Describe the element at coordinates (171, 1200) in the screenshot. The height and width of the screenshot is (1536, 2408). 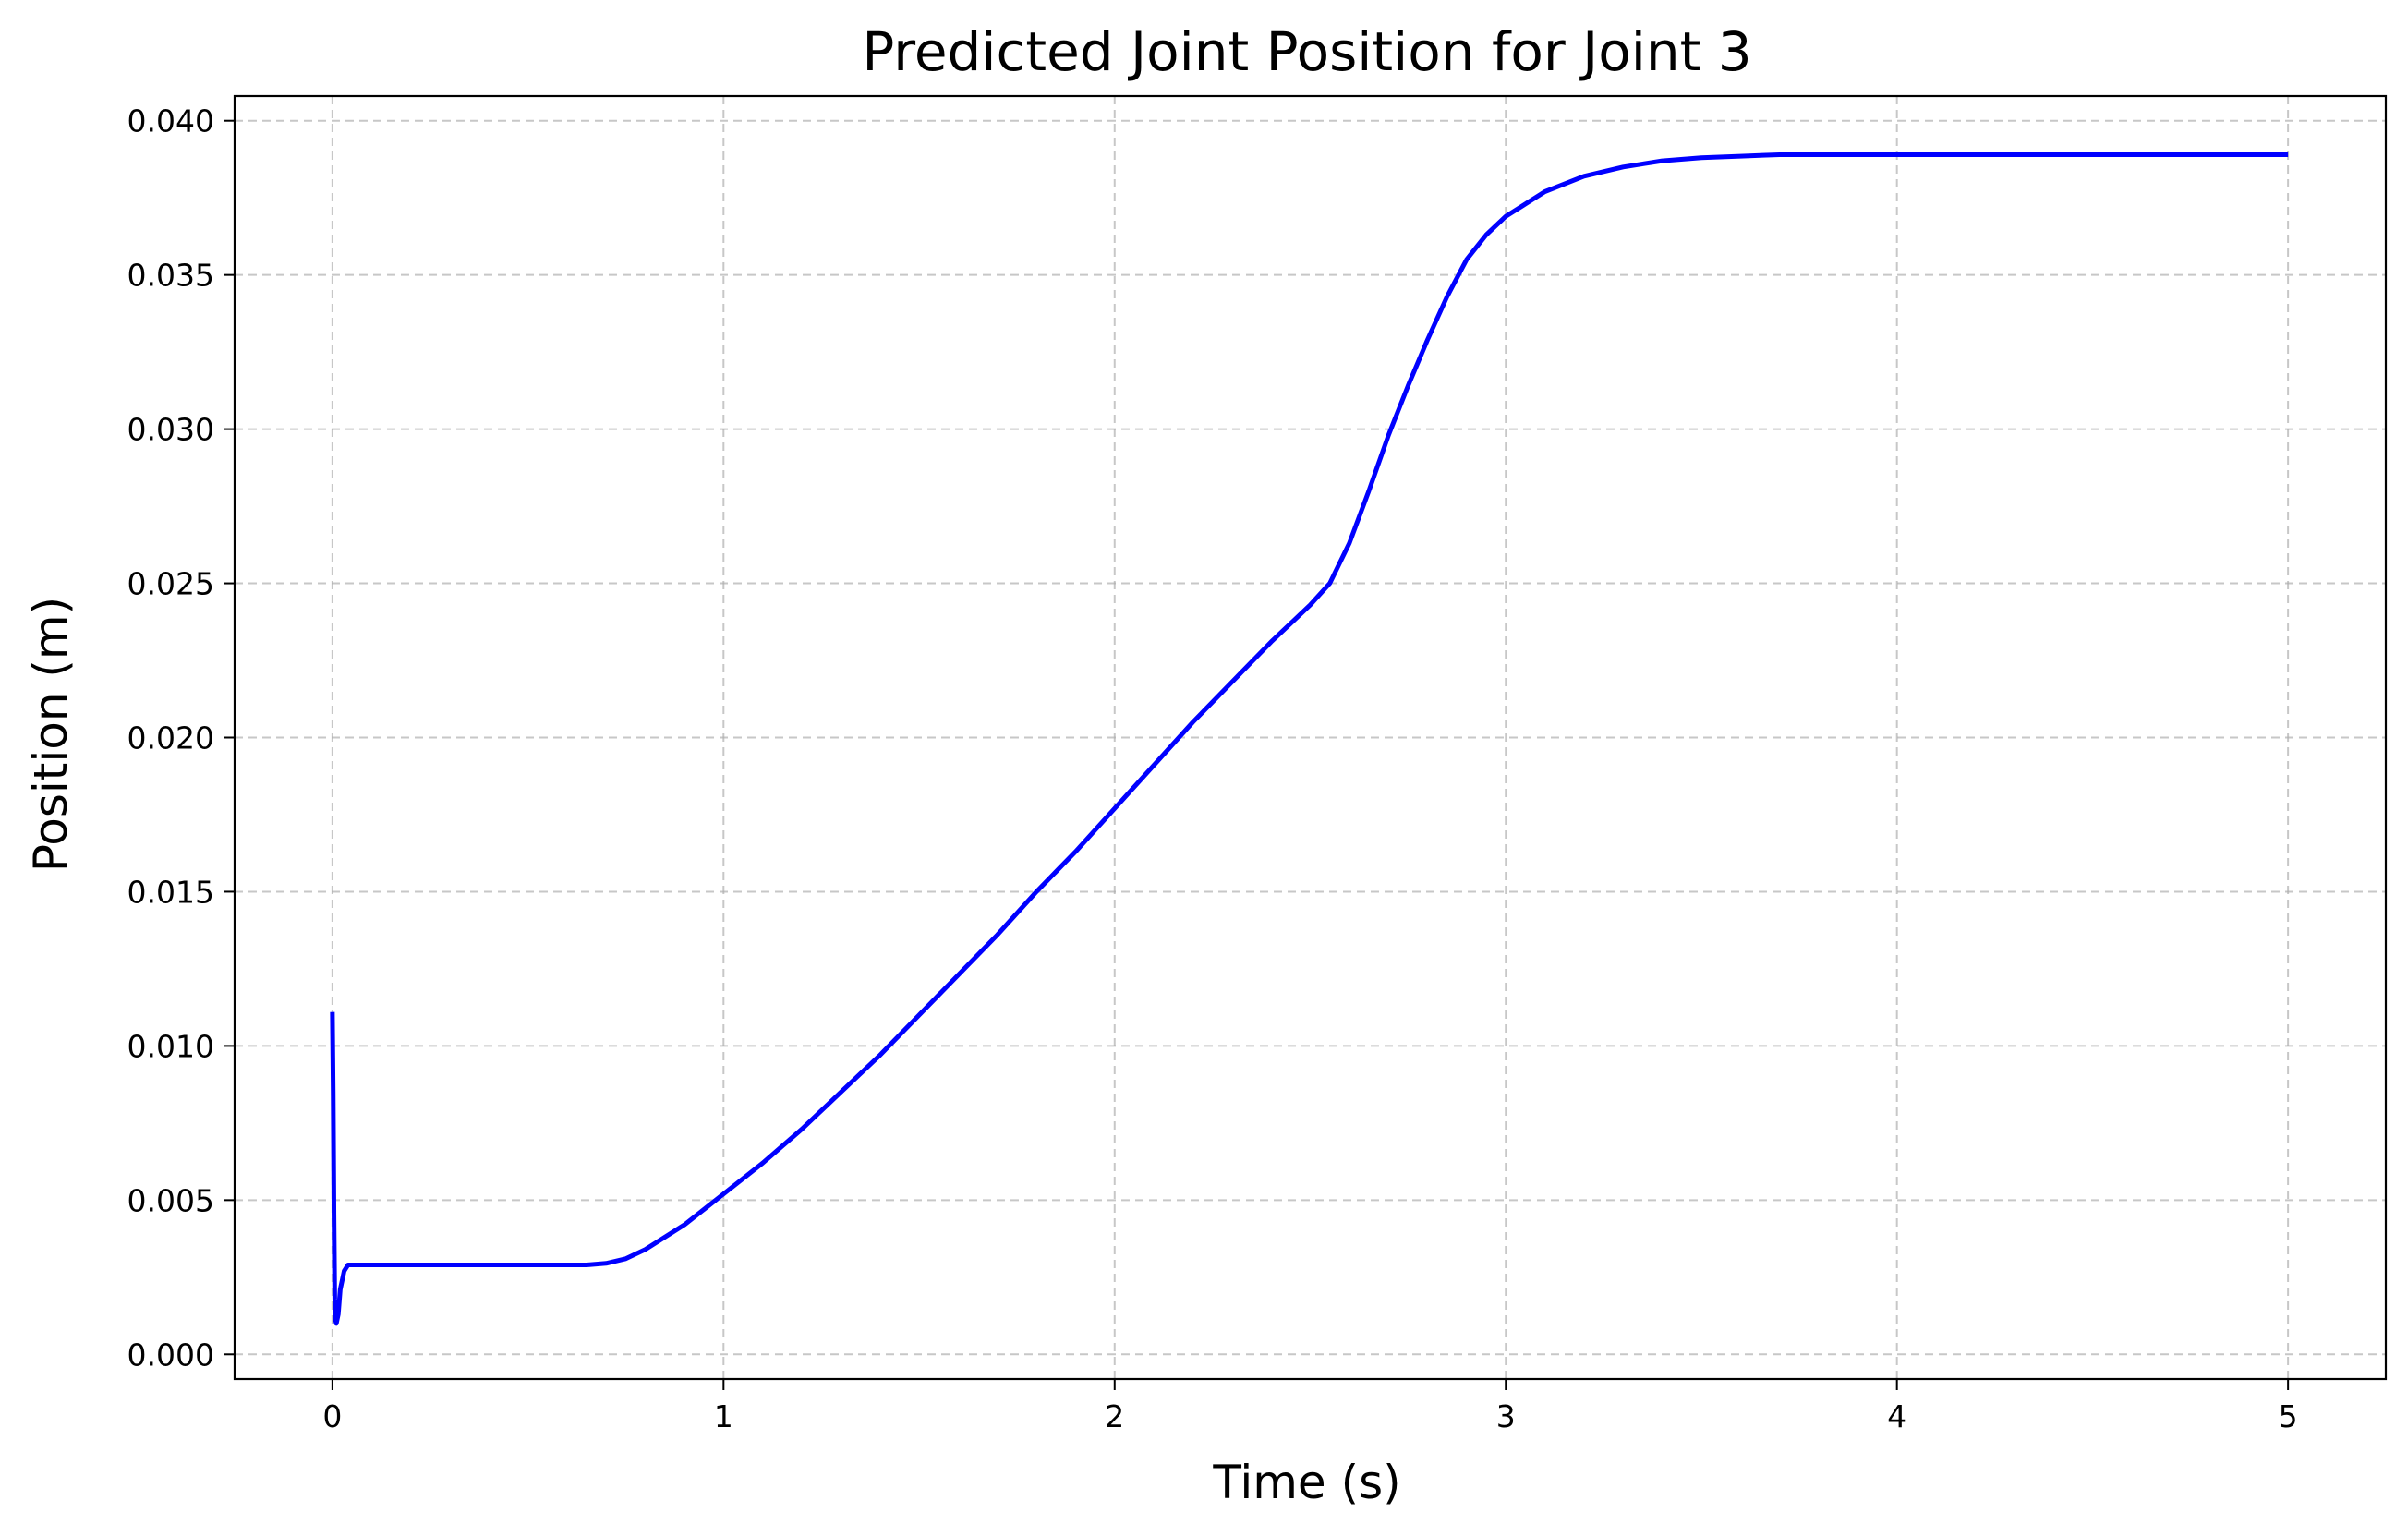
I see `y-tick-label: 0.005` at that location.